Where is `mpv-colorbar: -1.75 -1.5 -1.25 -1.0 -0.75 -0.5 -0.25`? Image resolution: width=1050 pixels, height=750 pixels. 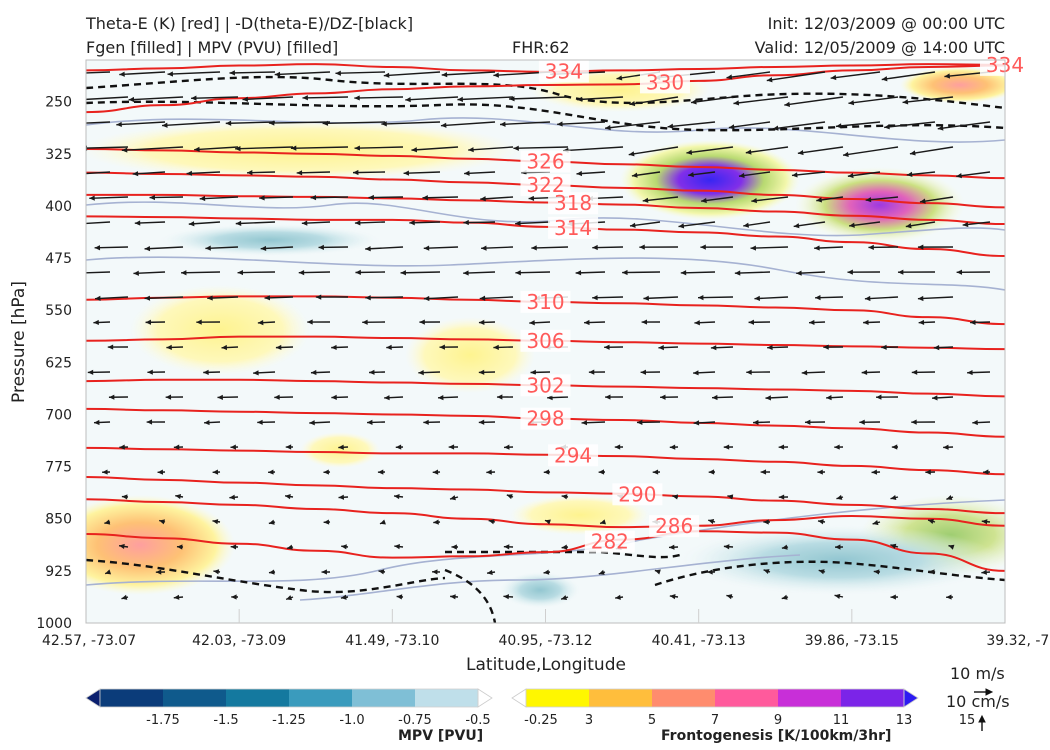
mpv-colorbar: -1.75 -1.5 -1.25 -1.0 -0.75 -0.5 -0.25 is located at coordinates (321, 708).